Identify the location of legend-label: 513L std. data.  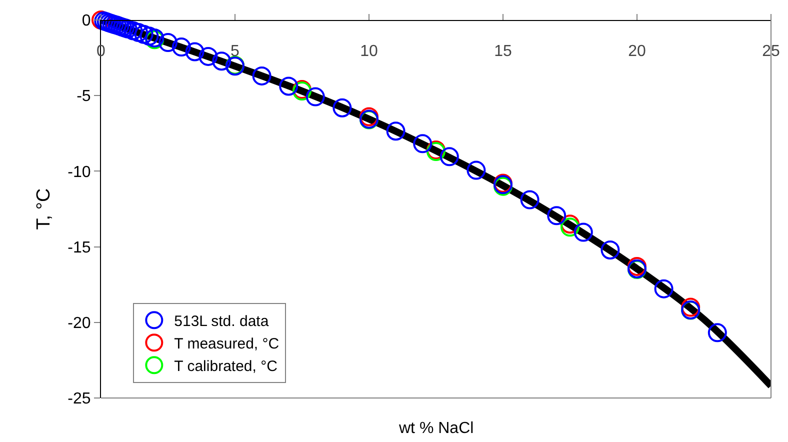
(222, 321).